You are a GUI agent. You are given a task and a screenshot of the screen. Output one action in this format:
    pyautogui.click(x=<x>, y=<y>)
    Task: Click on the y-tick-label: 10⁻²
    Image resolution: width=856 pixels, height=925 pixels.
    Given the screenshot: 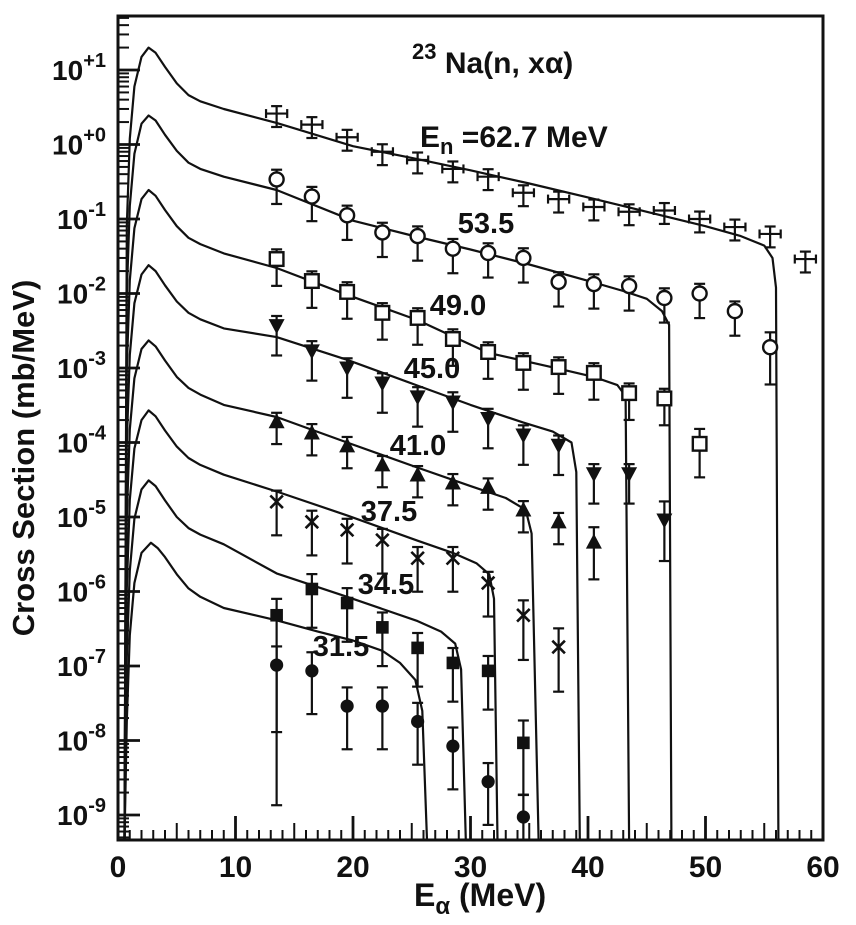 What is the action you would take?
    pyautogui.click(x=81, y=292)
    